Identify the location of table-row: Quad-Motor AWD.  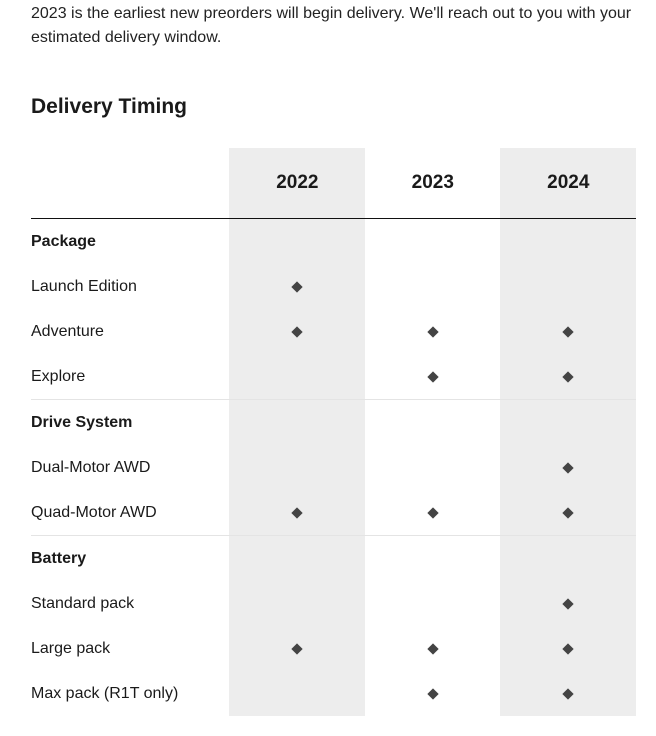
(333, 513).